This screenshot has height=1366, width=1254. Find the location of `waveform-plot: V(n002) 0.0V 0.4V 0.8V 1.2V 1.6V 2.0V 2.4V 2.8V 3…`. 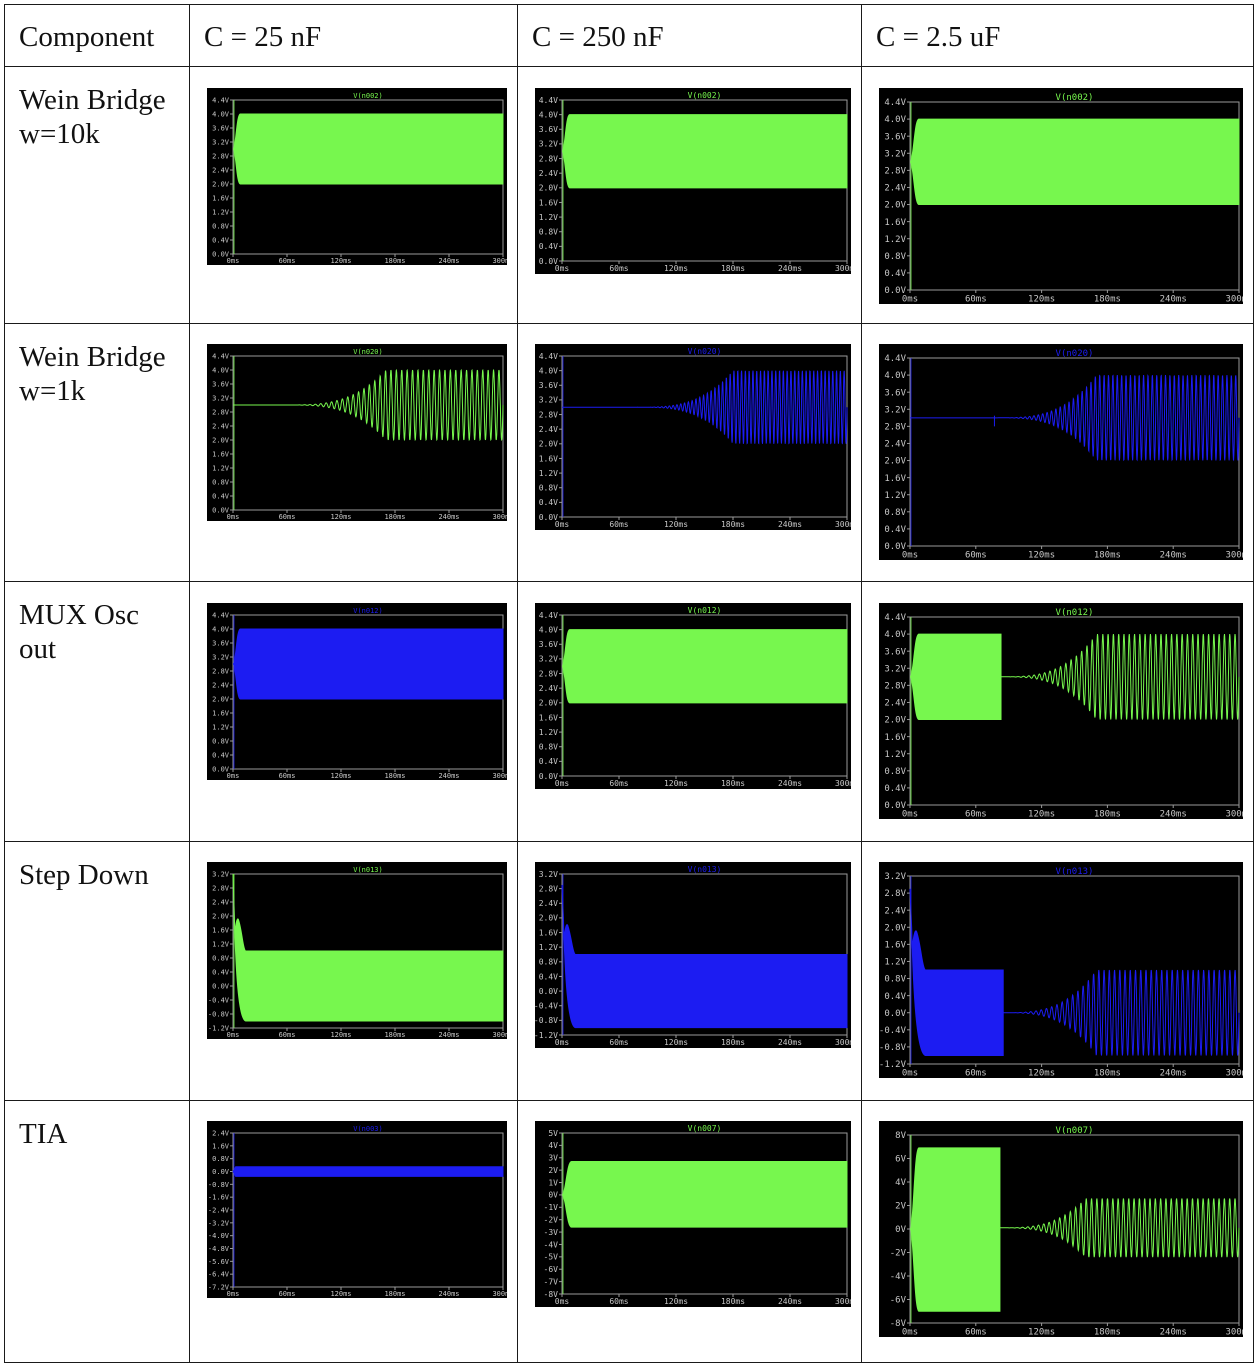

waveform-plot: V(n002) 0.0V 0.4V 0.8V 1.2V 1.6V 2.0V 2.4V 2.8V 3… is located at coordinates (1061, 196).